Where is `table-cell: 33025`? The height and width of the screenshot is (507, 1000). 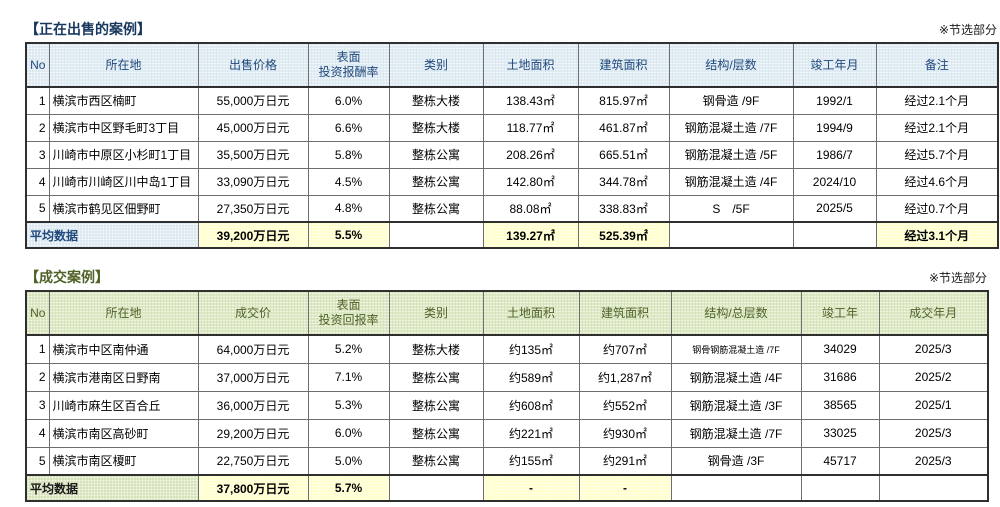
table-cell: 33025 is located at coordinates (840, 433).